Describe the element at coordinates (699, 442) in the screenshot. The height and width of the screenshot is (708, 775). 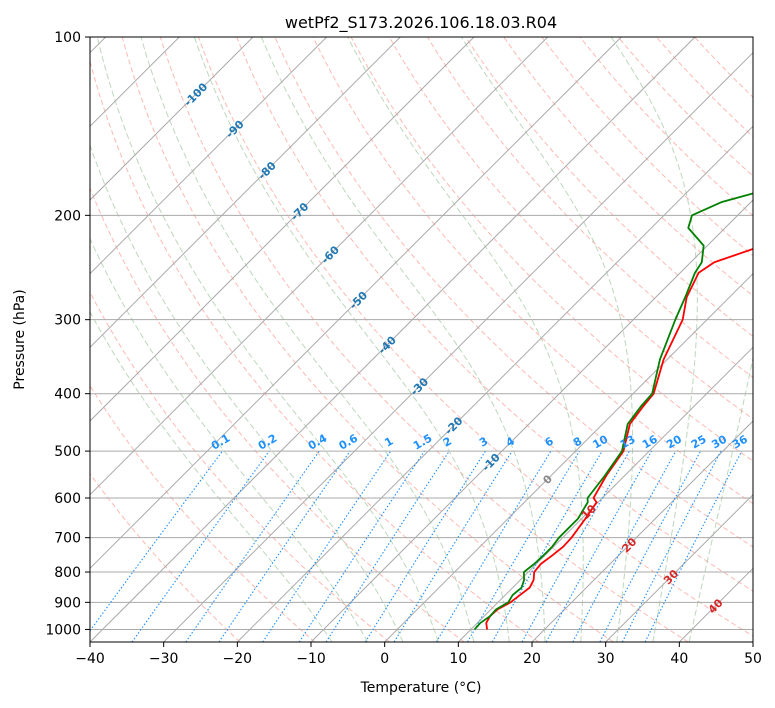
I see `mixing-ratio-label: 25` at that location.